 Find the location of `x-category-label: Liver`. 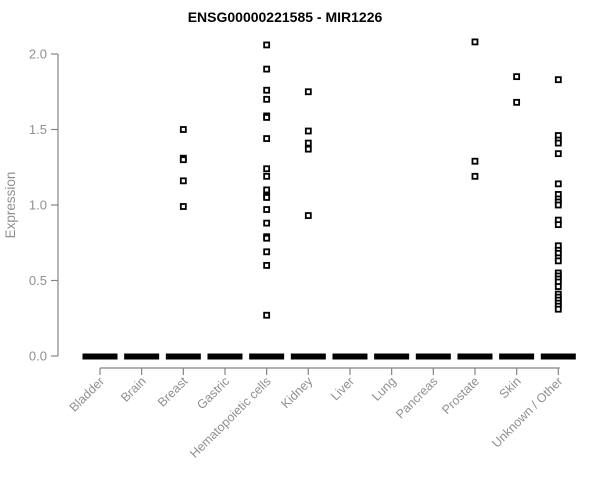

x-category-label: Liver is located at coordinates (342, 388).